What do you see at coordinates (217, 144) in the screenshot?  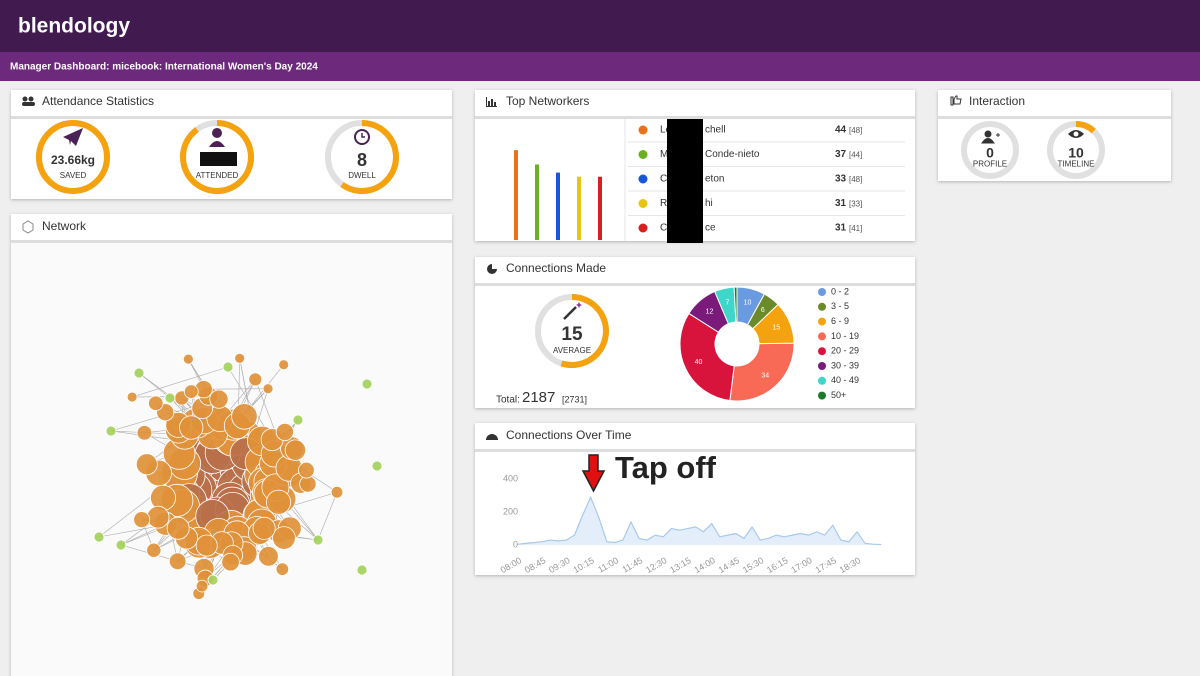 I see `person-icon` at bounding box center [217, 144].